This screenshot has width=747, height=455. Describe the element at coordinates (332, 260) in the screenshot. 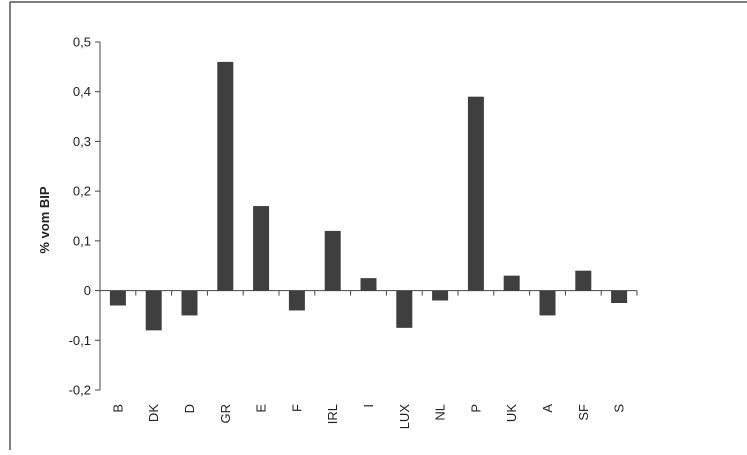

I see `bar-irl` at that location.